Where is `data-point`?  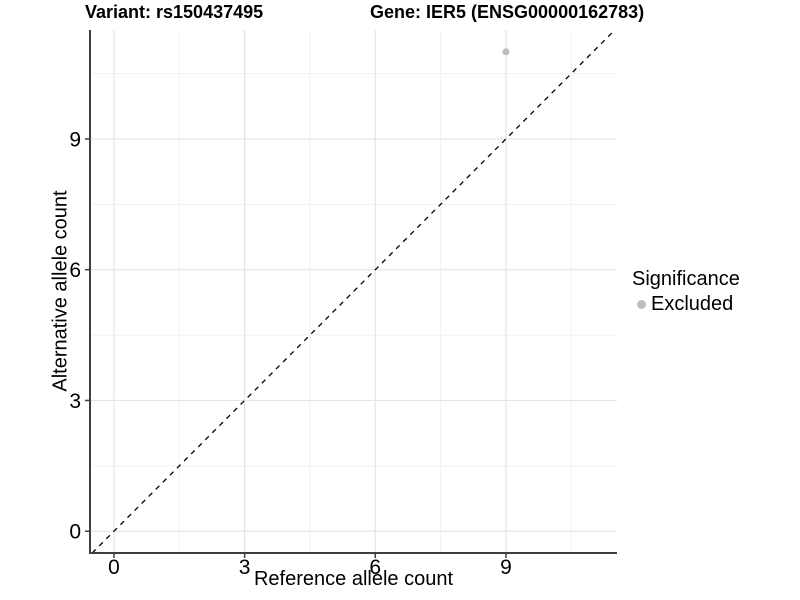 data-point is located at coordinates (506, 52).